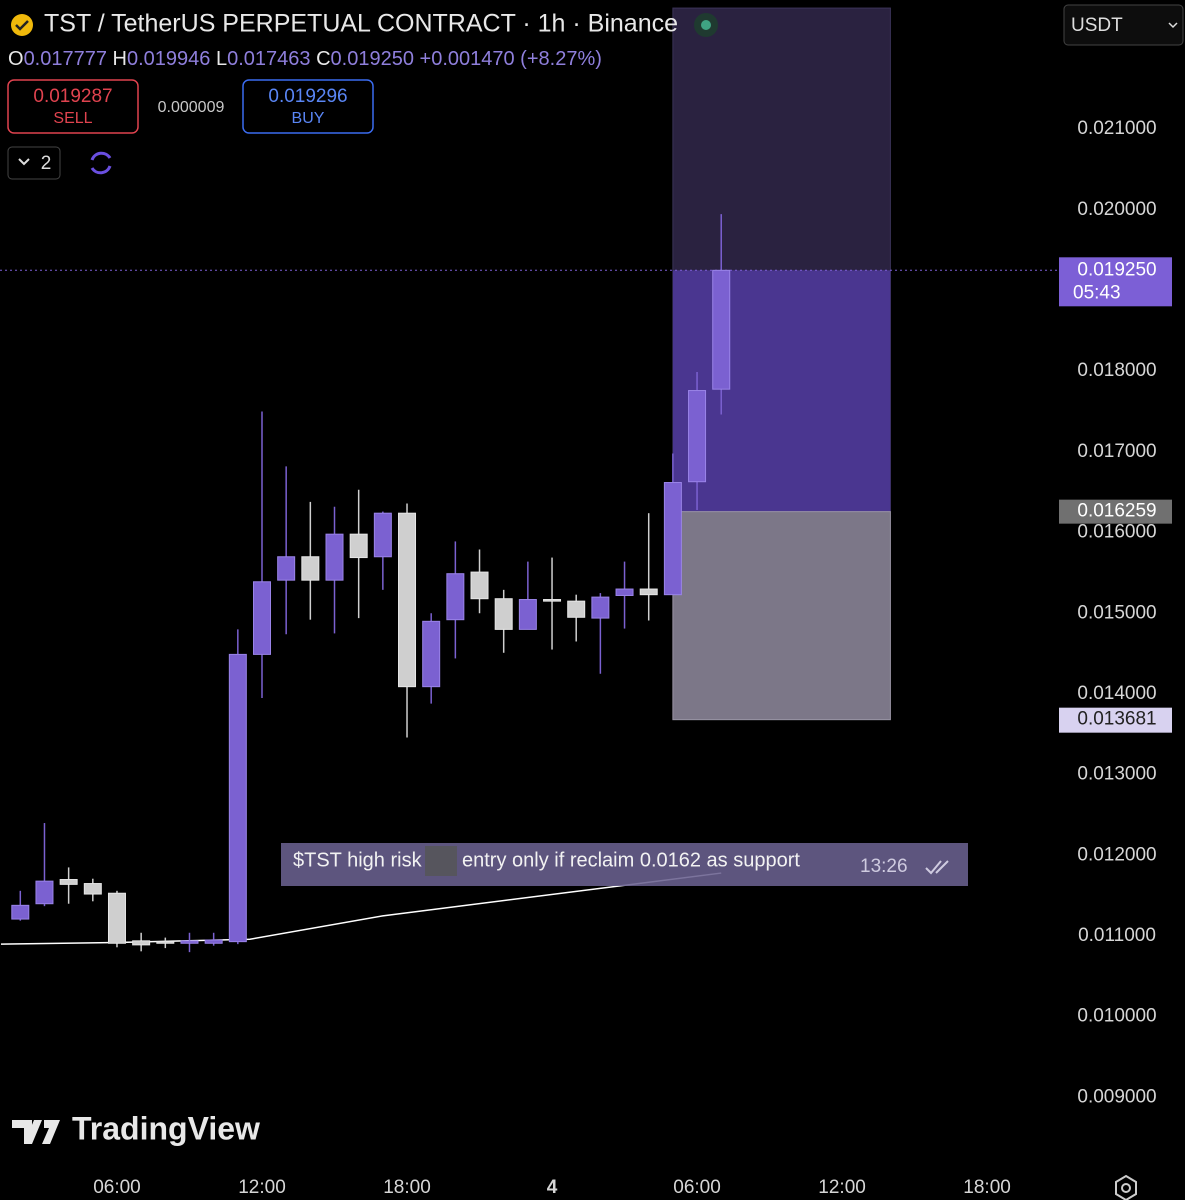 This screenshot has height=1200, width=1185. I want to click on moving-average, so click(361, 908).